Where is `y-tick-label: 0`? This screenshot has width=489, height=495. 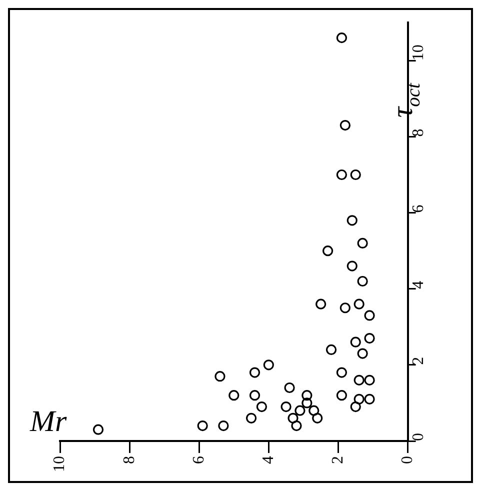
y-tick-label: 0 is located at coordinates (419, 437).